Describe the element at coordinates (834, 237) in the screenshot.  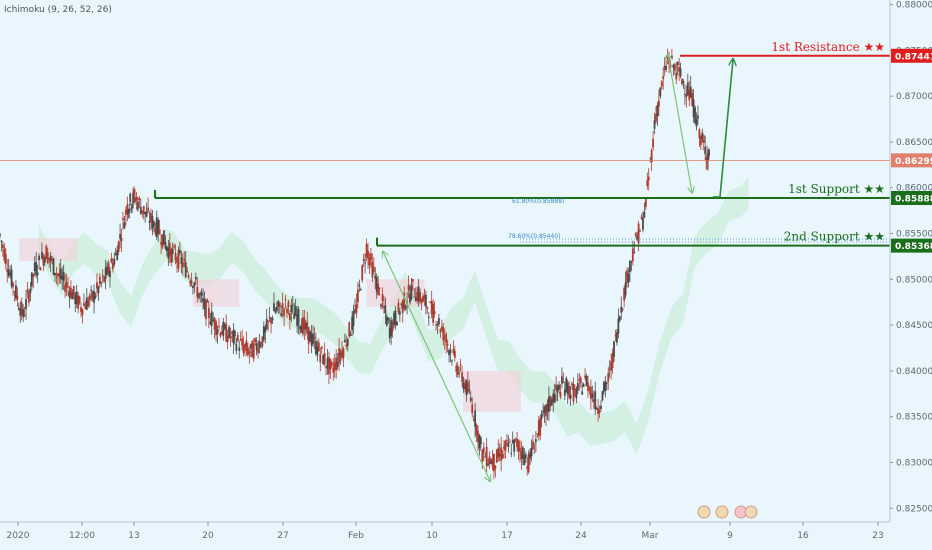
I see `level-name: 2nd Support ★★` at that location.